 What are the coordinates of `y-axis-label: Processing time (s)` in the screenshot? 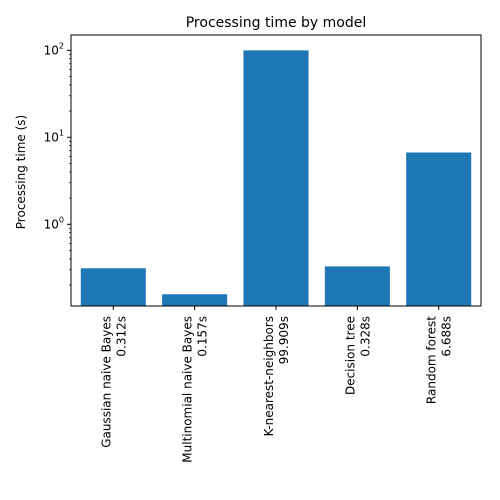 It's located at (21, 172).